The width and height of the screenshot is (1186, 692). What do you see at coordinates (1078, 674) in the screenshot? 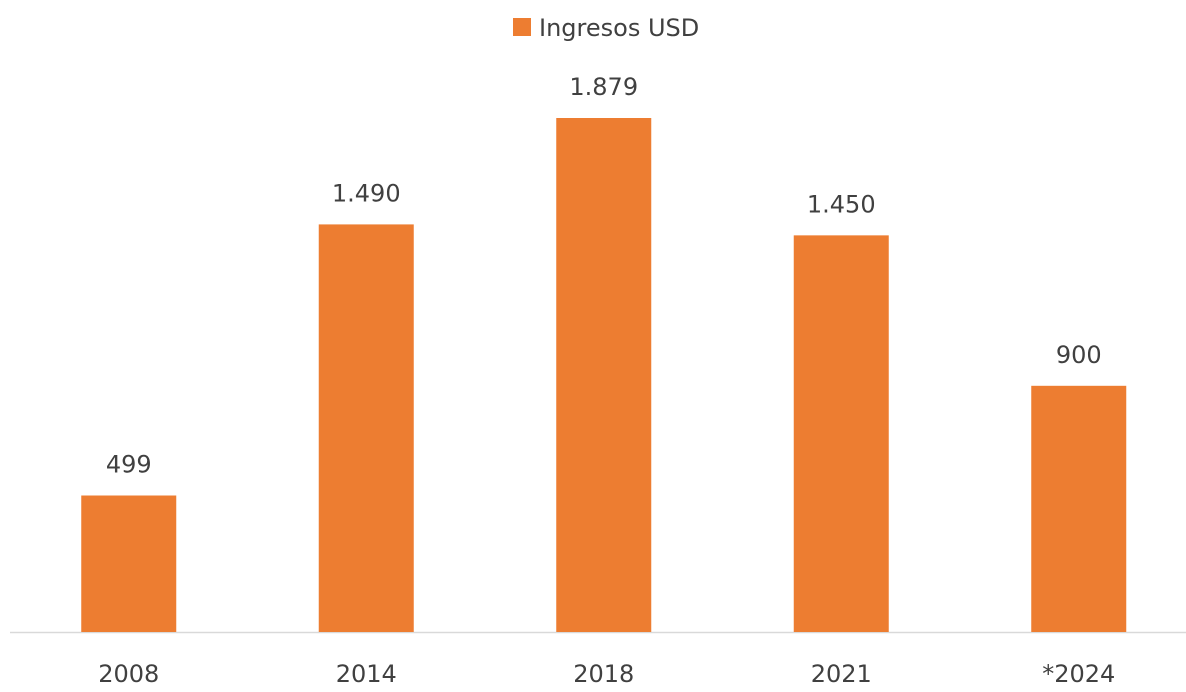
I see `x-tick-label: *2024` at bounding box center [1078, 674].